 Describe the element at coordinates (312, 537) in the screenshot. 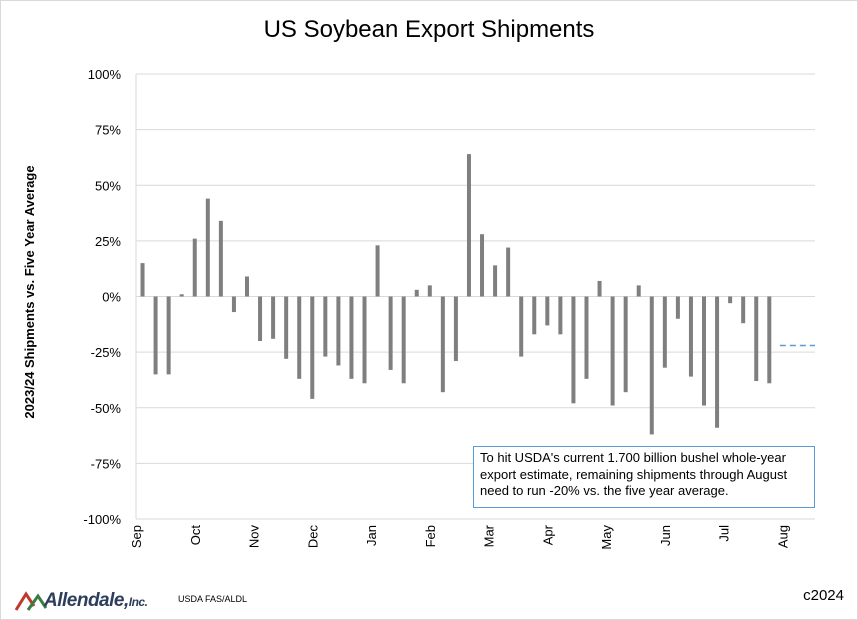

I see `x-tick-label: Dec` at that location.